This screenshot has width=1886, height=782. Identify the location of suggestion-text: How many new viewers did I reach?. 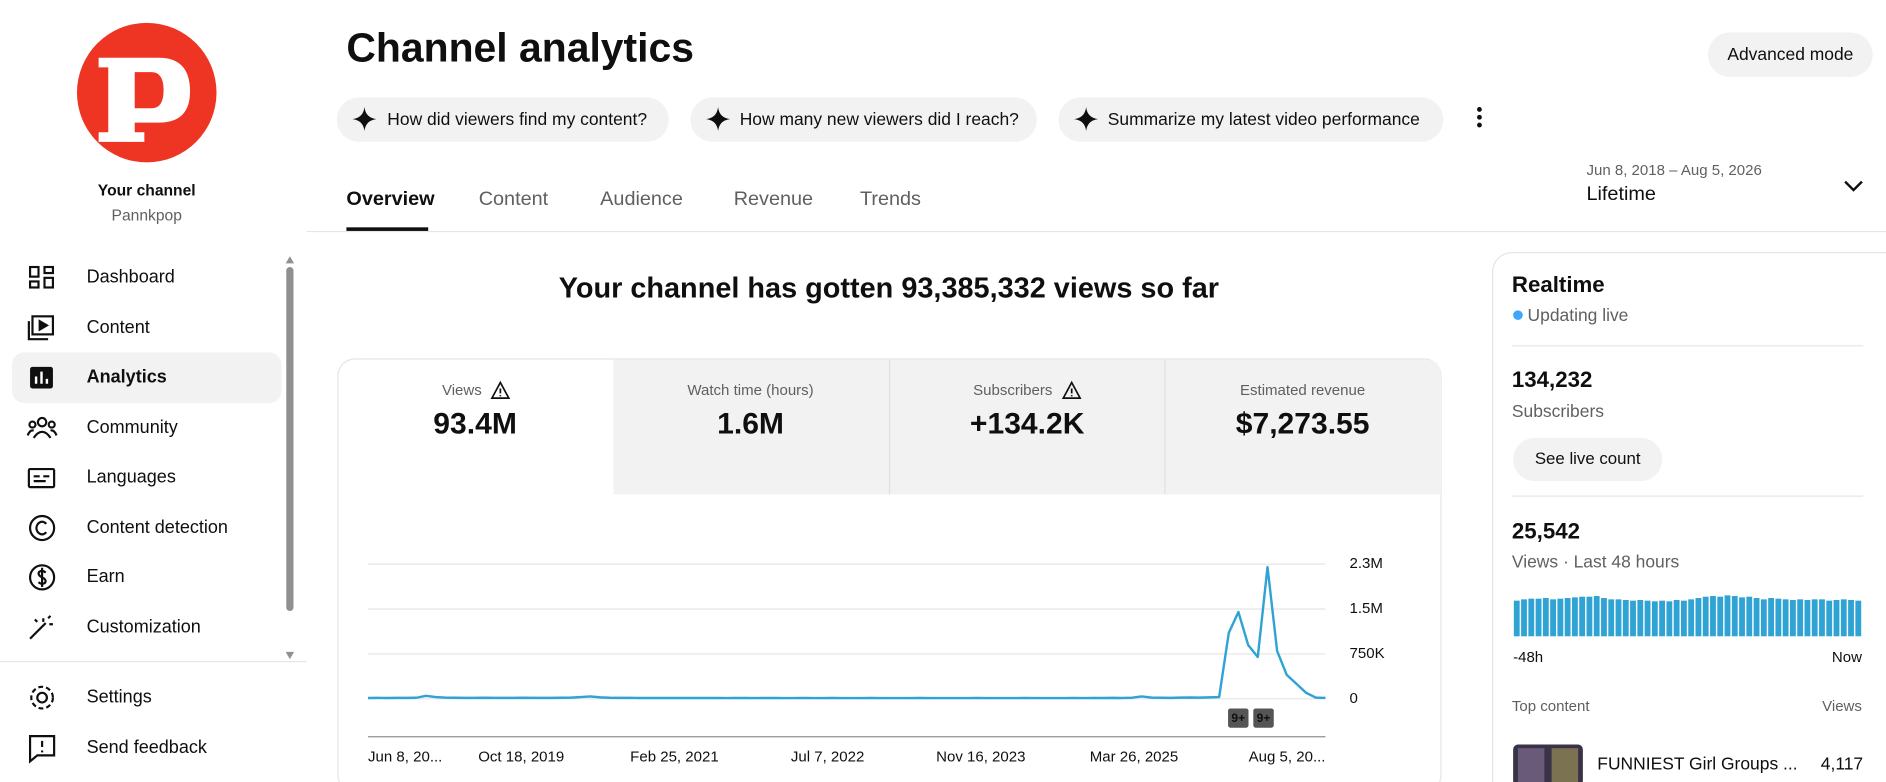
(879, 119).